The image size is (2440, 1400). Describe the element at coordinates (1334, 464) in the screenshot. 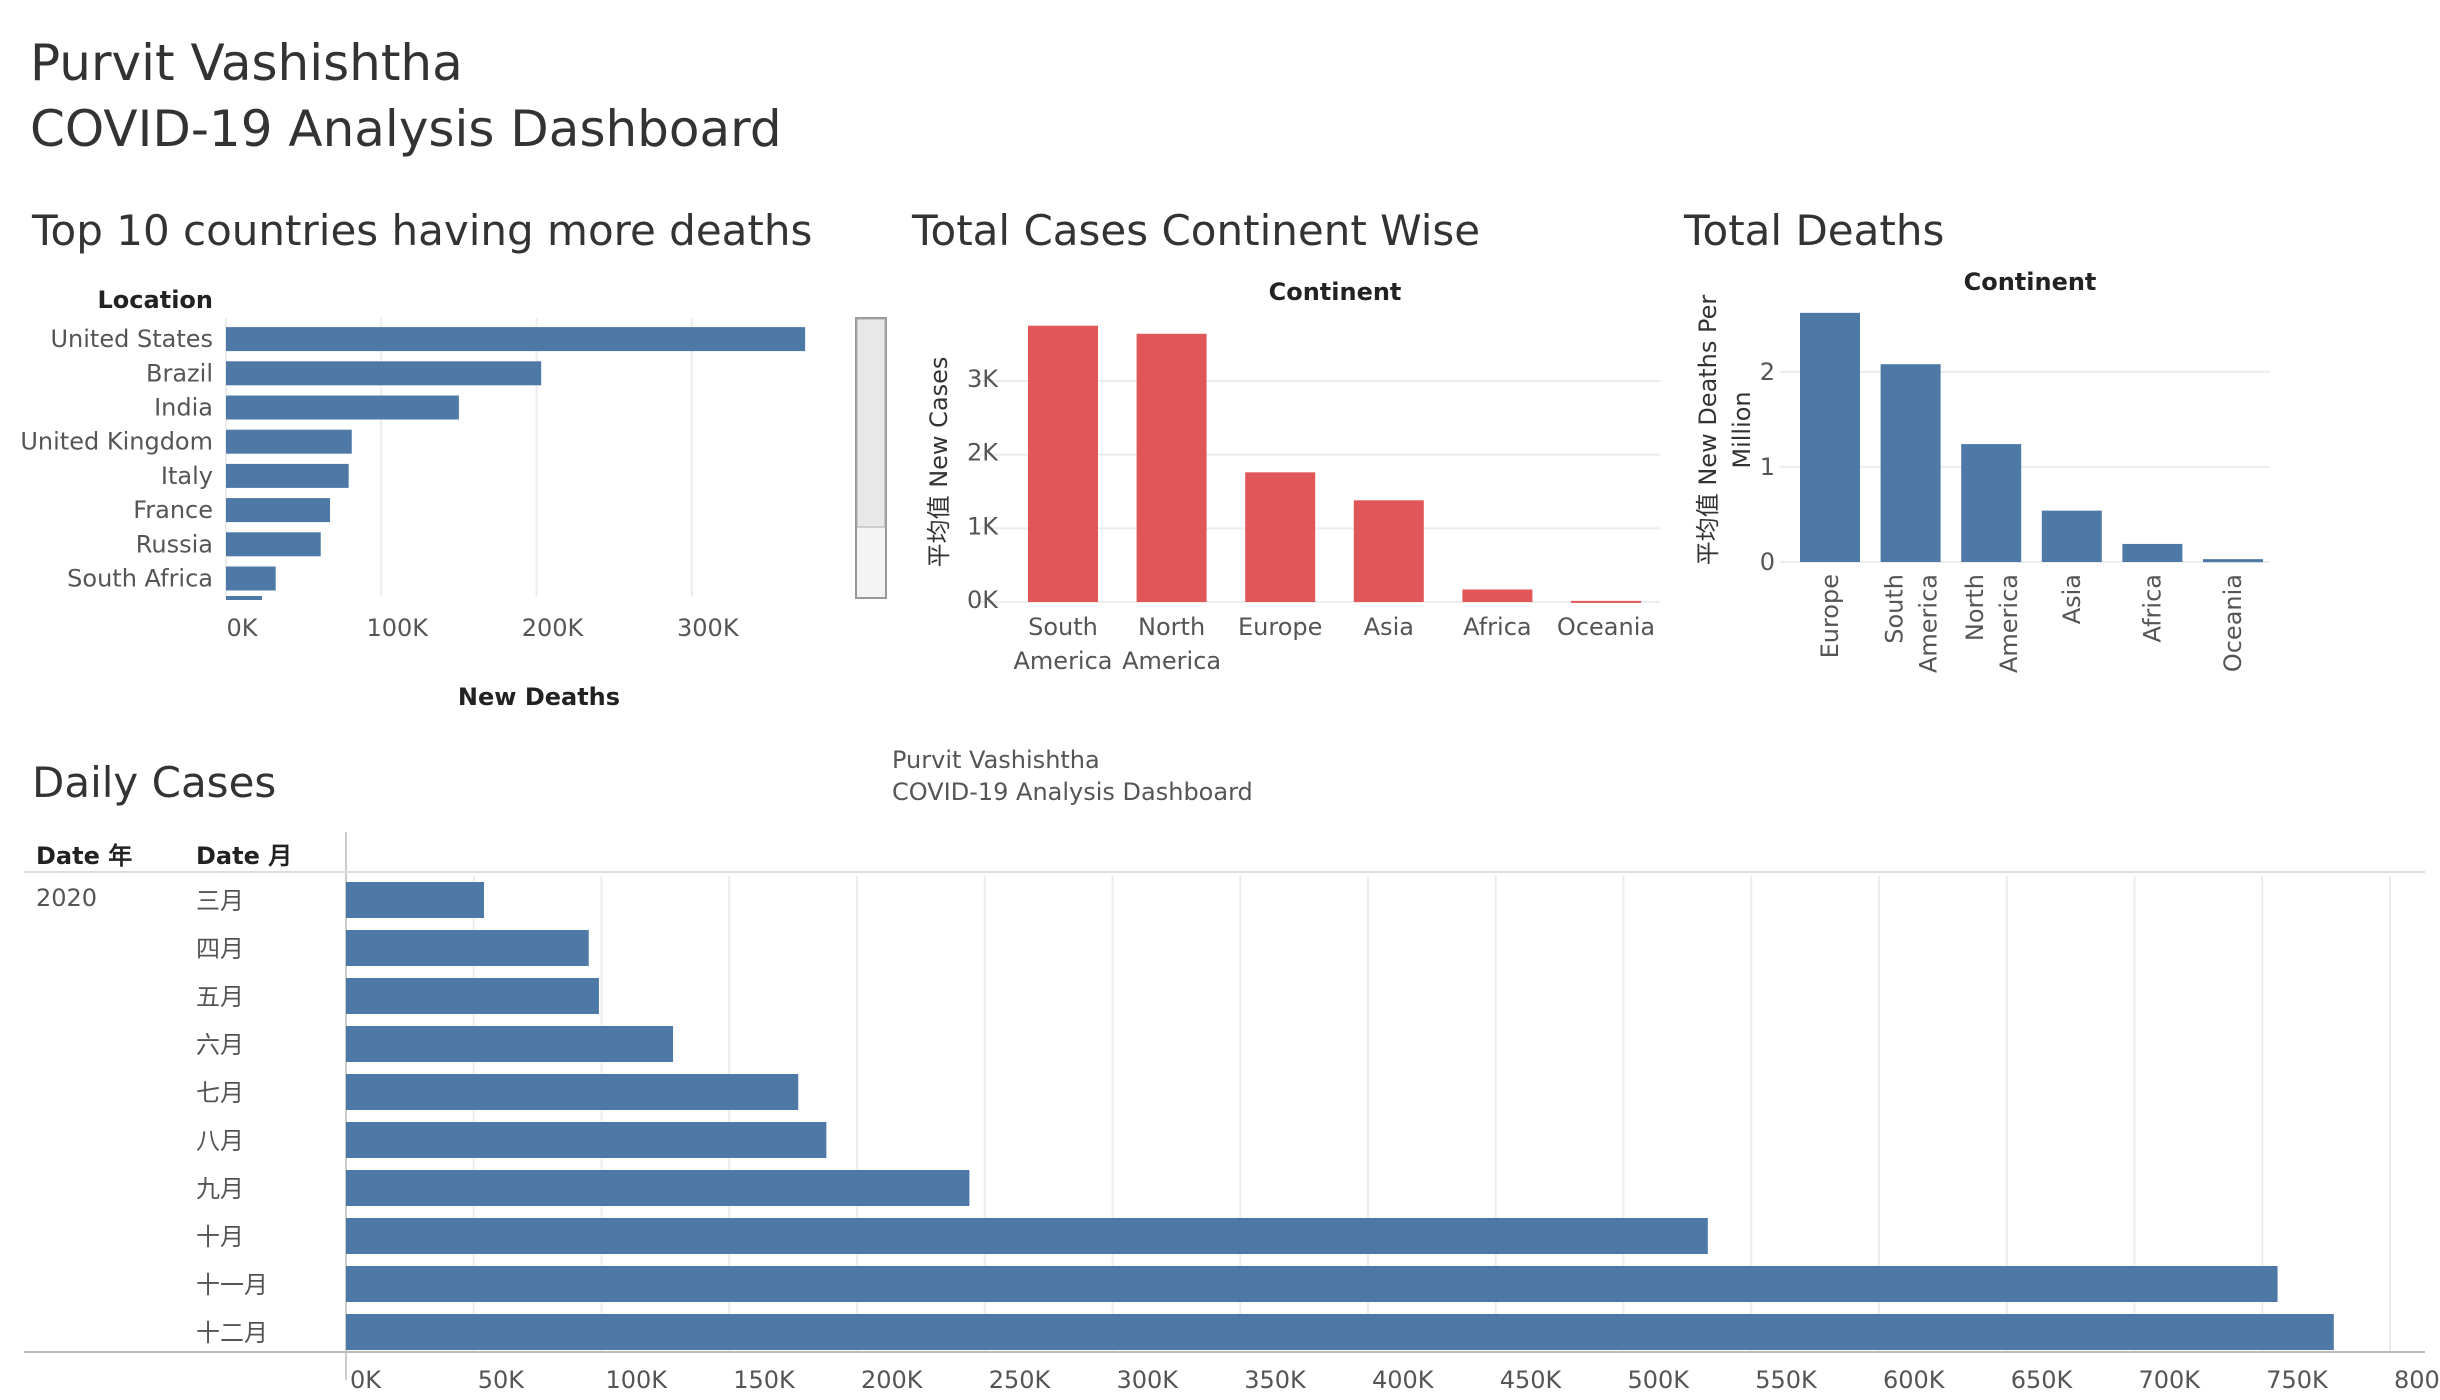

I see `continent-cases-bars` at that location.